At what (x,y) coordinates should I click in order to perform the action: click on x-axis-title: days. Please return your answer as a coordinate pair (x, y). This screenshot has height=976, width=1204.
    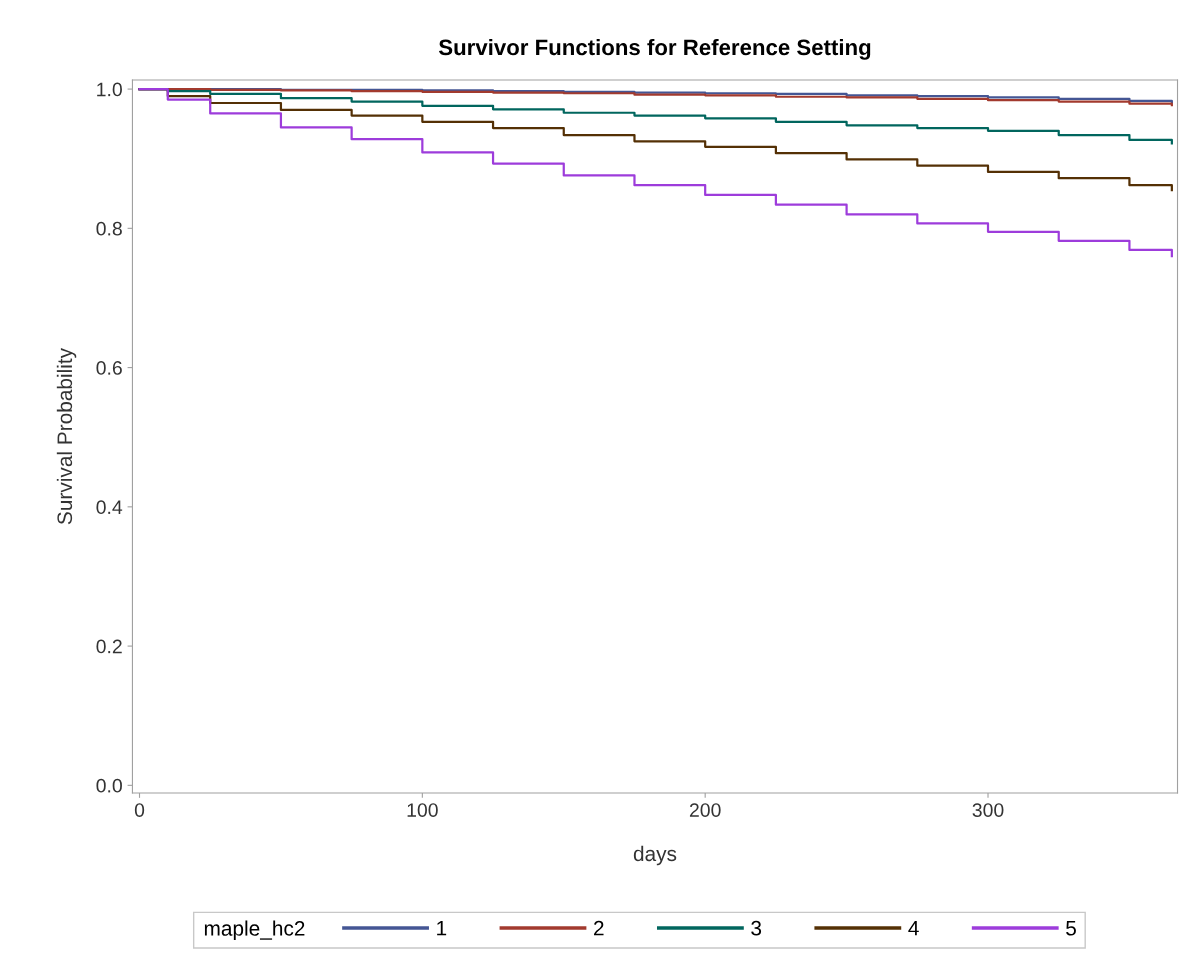
    Looking at the image, I should click on (655, 855).